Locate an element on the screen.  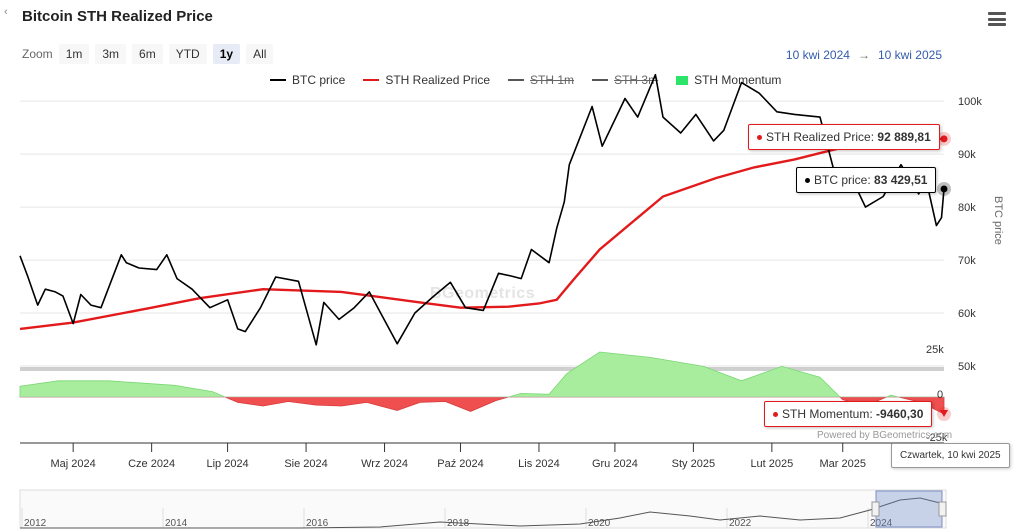
legend-item-btc-price: BTC price is located at coordinates (307, 80).